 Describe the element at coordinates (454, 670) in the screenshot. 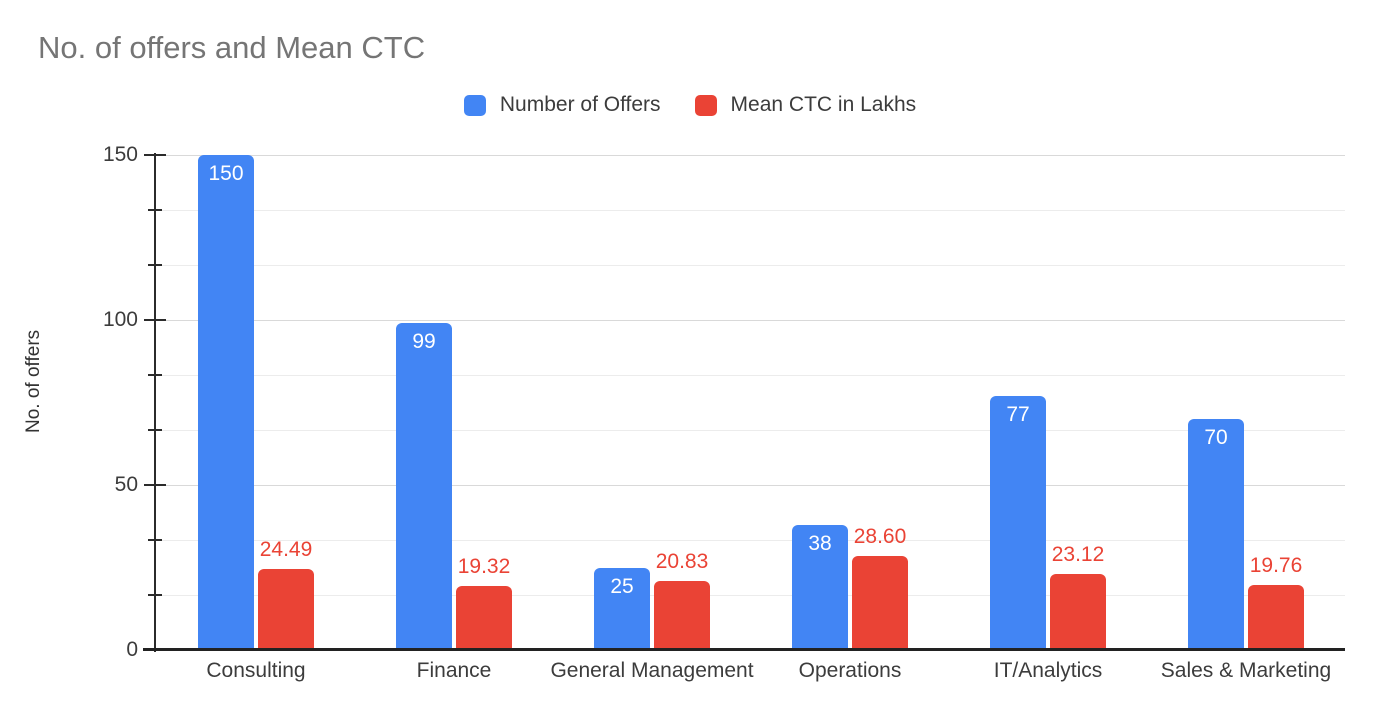

I see `x-axis-label: Finance` at that location.